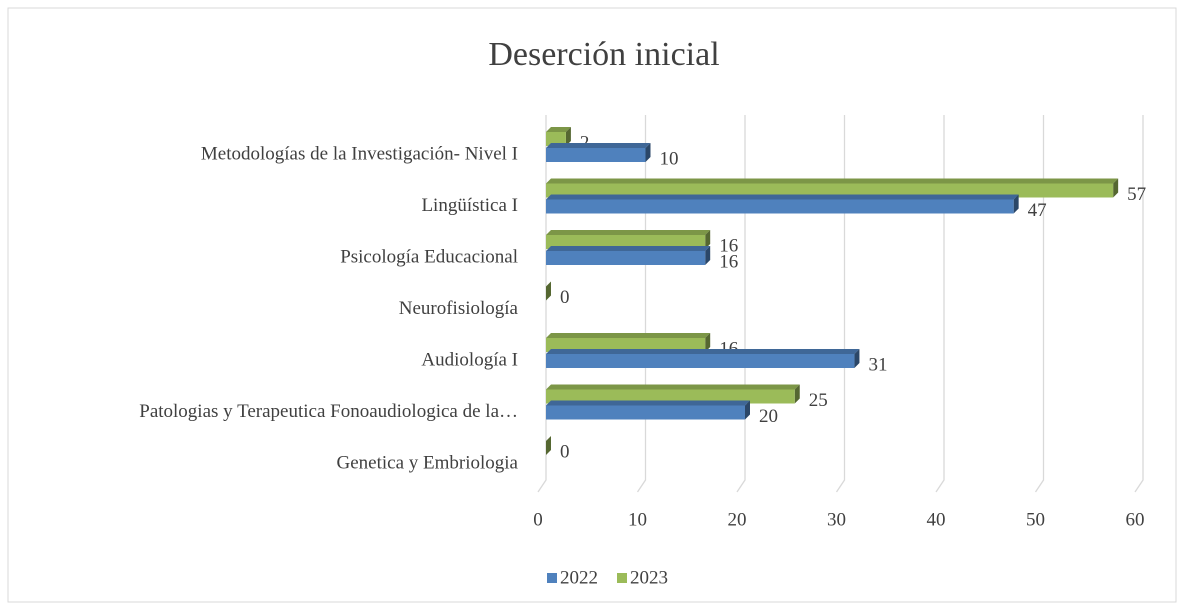  I want to click on value-label: 10, so click(669, 158).